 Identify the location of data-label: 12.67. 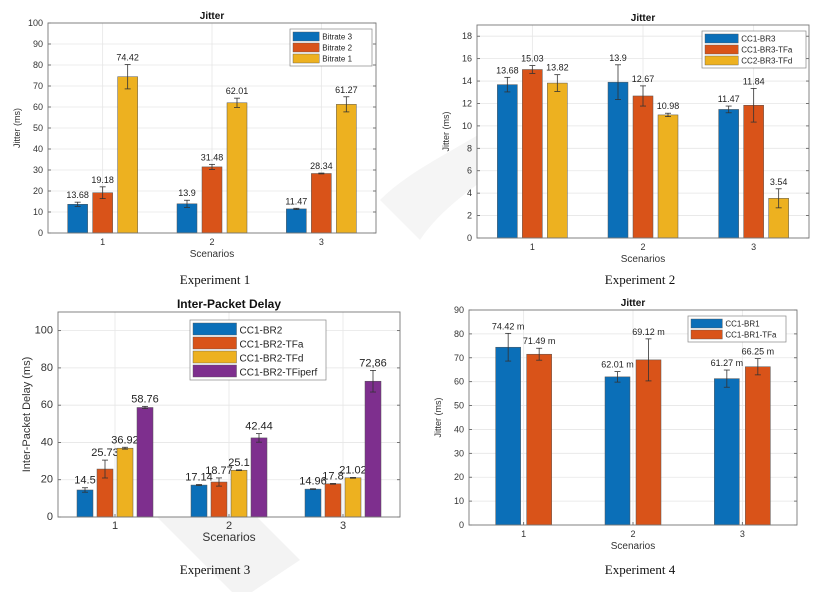
(643, 79).